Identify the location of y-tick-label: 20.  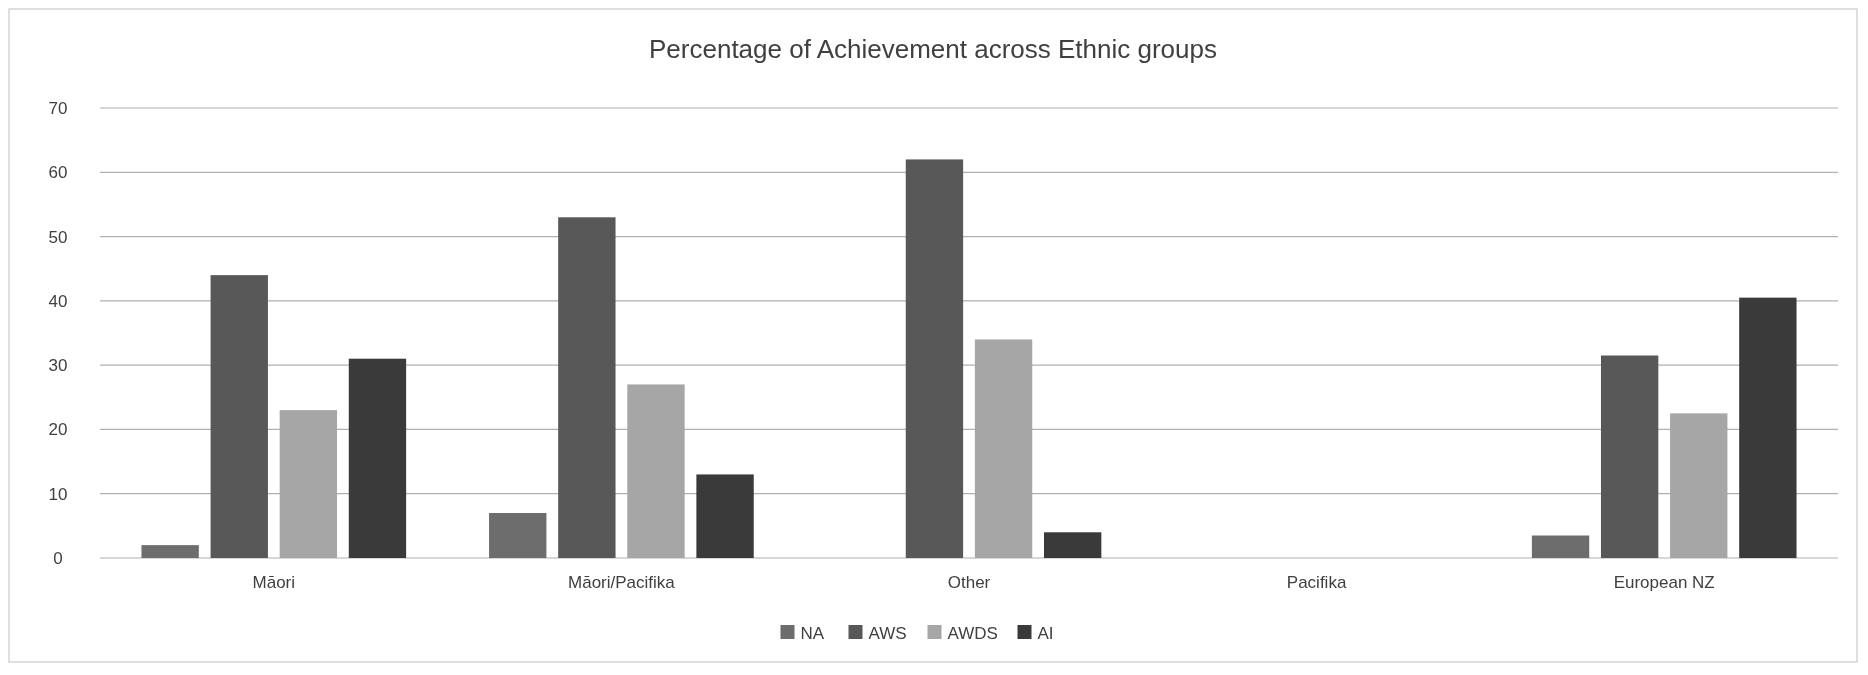
(58, 430).